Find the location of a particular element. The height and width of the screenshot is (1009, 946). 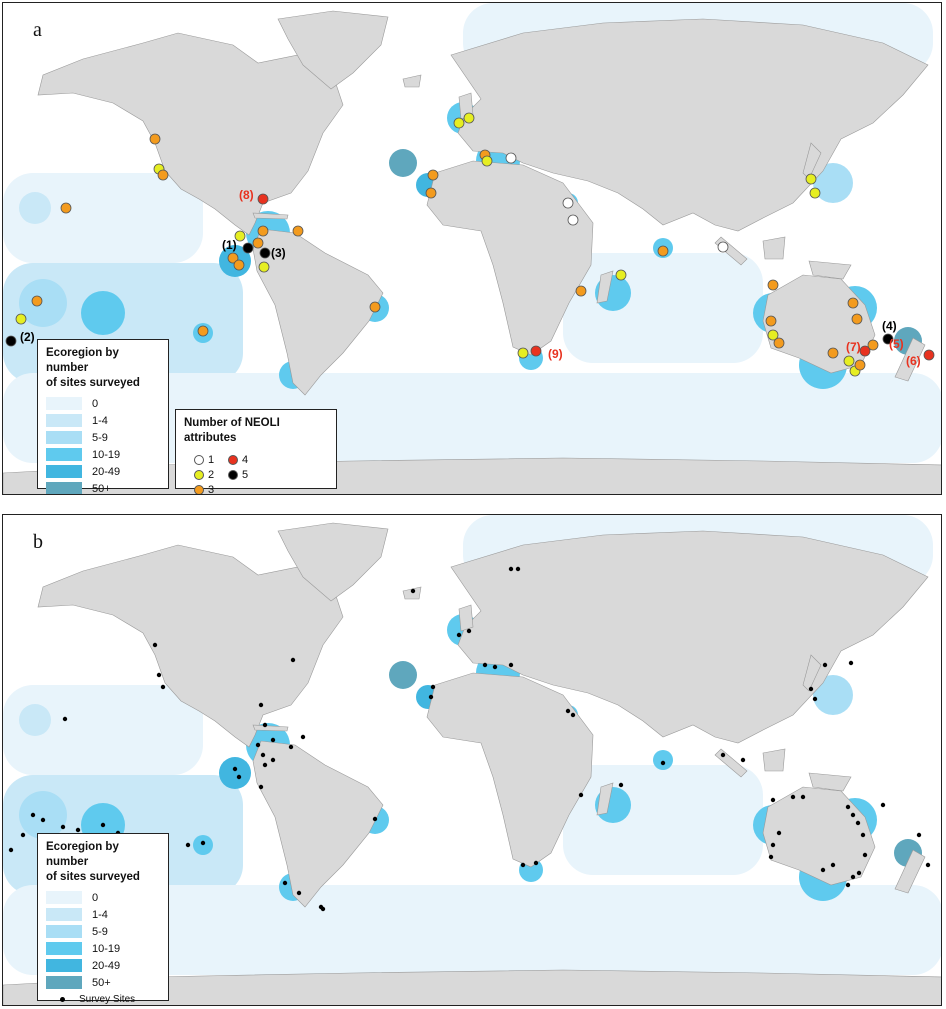

survey-site-dot-icon is located at coordinates (62, 999).